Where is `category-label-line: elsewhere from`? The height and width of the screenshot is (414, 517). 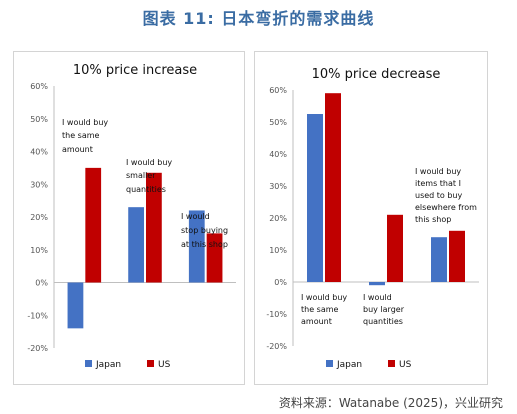
category-label-line: elsewhere from is located at coordinates (446, 207).